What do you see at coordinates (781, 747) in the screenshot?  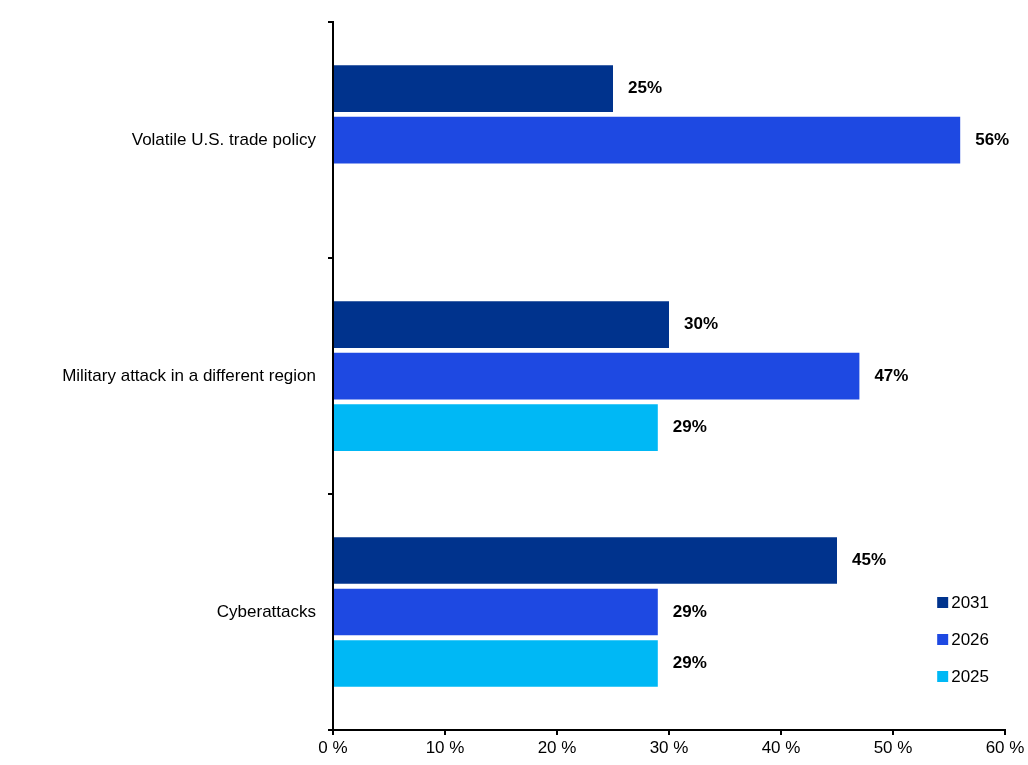 I see `x-tick-label: 40 %` at bounding box center [781, 747].